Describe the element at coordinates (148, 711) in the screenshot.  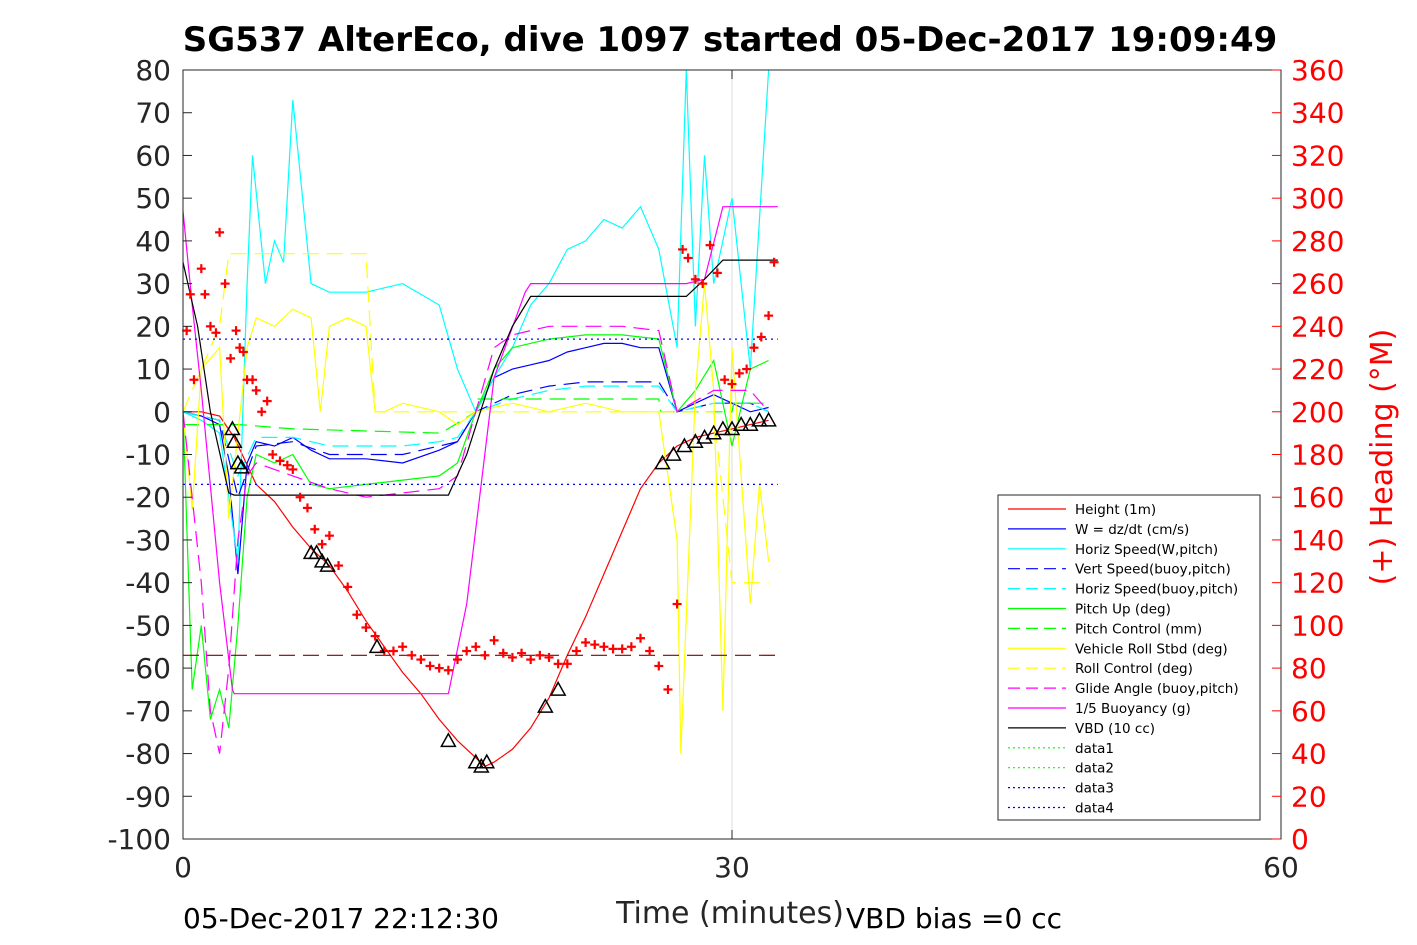
I see `y-tick-label: -70` at that location.